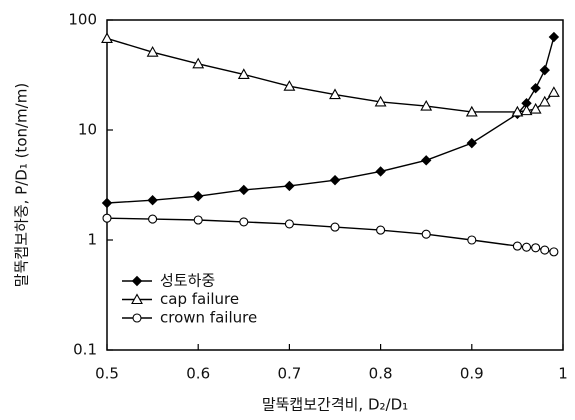 The width and height of the screenshot is (575, 420). Describe the element at coordinates (198, 374) in the screenshot. I see `x-tick-label: 0.6` at that location.